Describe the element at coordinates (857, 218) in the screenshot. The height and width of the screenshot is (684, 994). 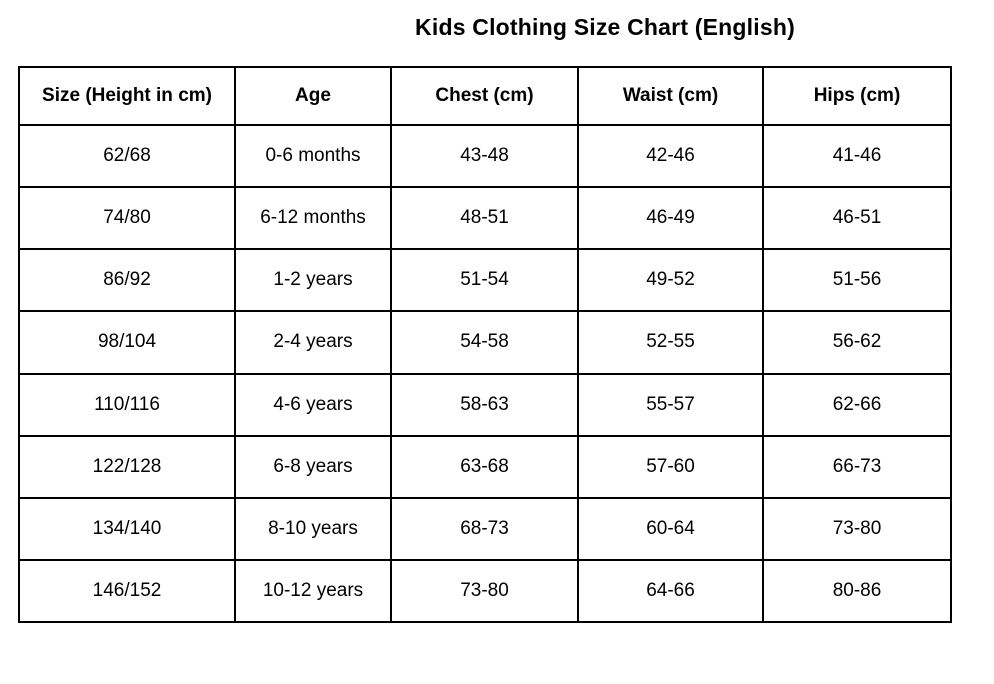
I see `table-cell: 46-51` at that location.